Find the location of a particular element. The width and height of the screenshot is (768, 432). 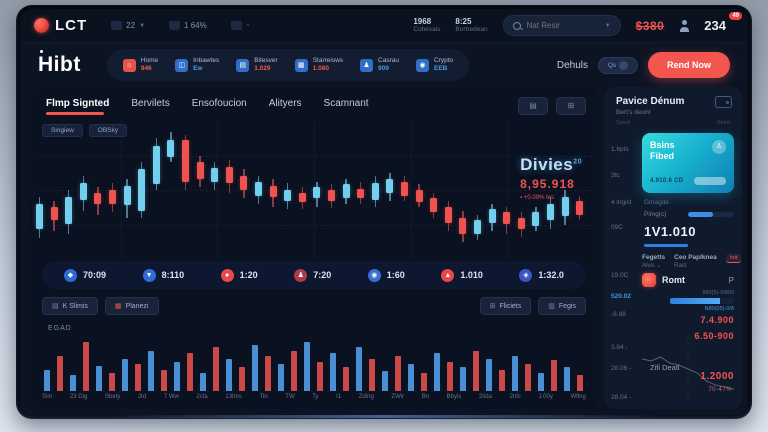

button-icon: ▥ is located at coordinates (551, 306).